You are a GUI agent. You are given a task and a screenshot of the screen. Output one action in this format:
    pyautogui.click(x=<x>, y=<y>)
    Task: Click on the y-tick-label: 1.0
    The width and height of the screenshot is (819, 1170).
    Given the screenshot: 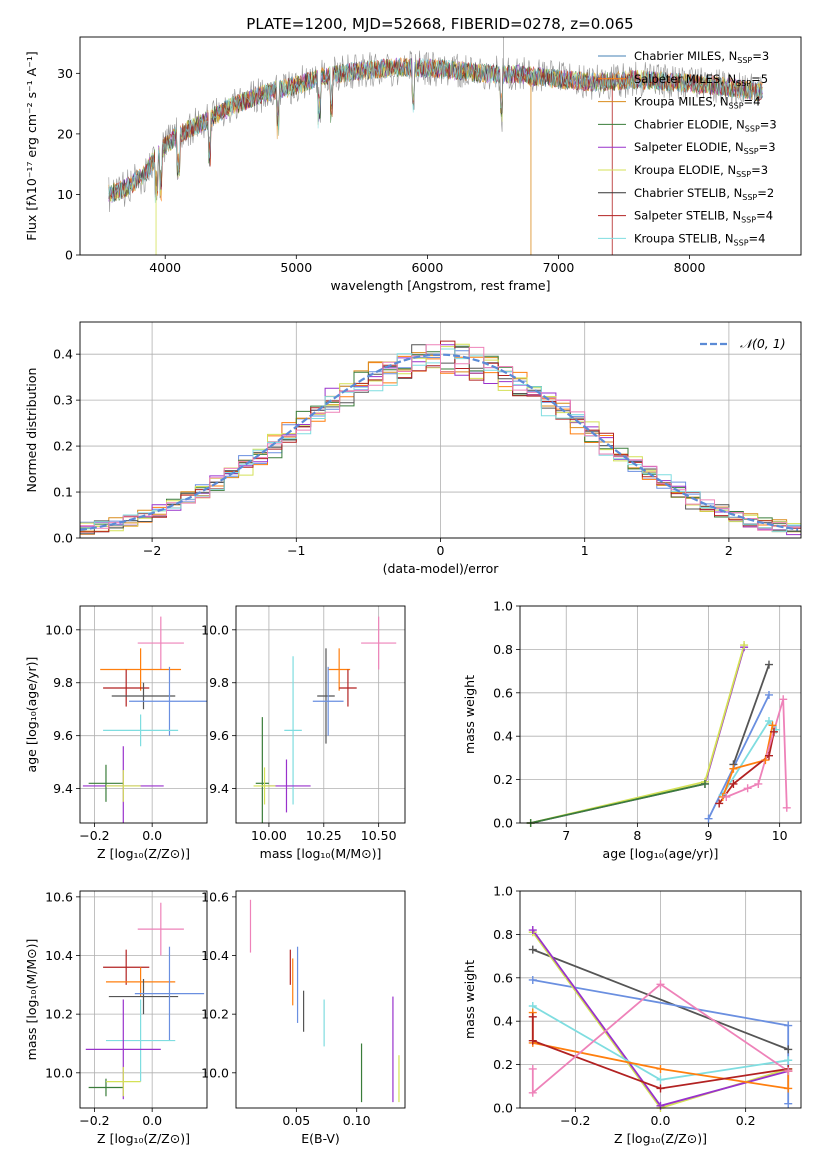 What is the action you would take?
    pyautogui.click(x=503, y=606)
    